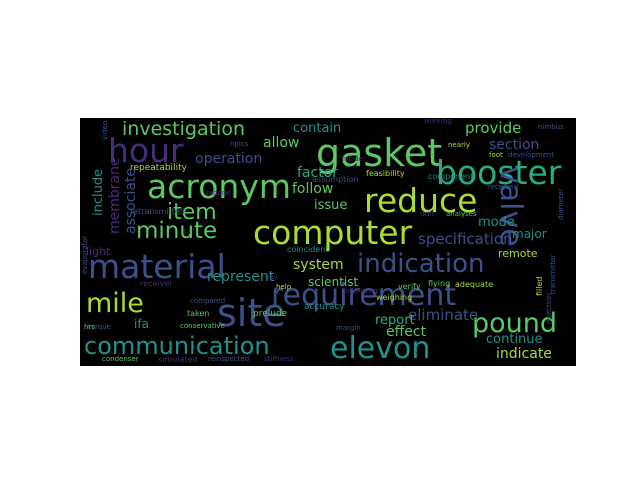 Image resolution: width=640 pixels, height=480 pixels. I want to click on word-pound: pound, so click(515, 323).